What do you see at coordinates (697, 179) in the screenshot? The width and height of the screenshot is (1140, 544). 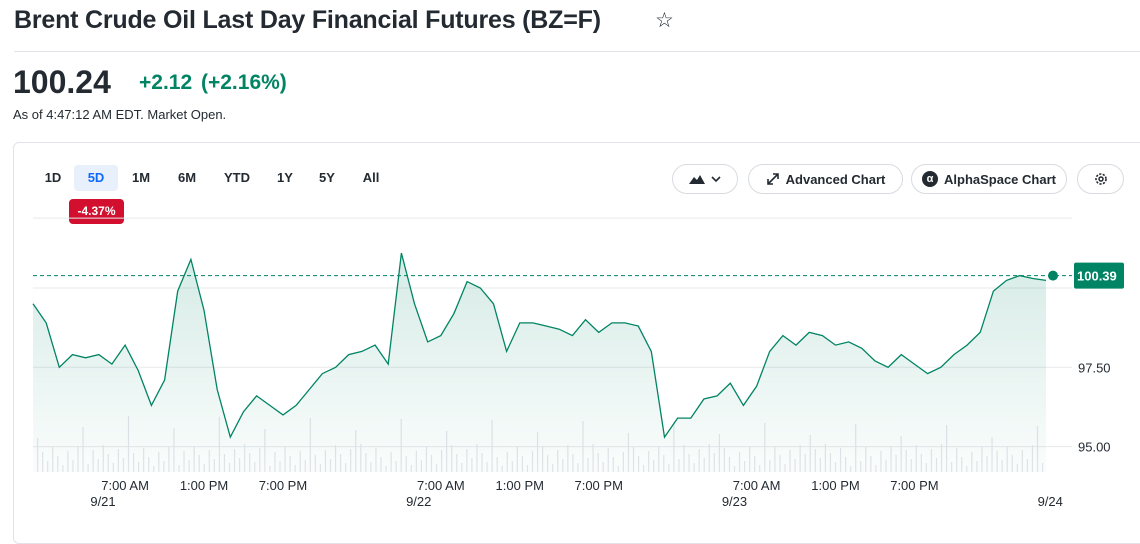 I see `mountain-chart-icon` at bounding box center [697, 179].